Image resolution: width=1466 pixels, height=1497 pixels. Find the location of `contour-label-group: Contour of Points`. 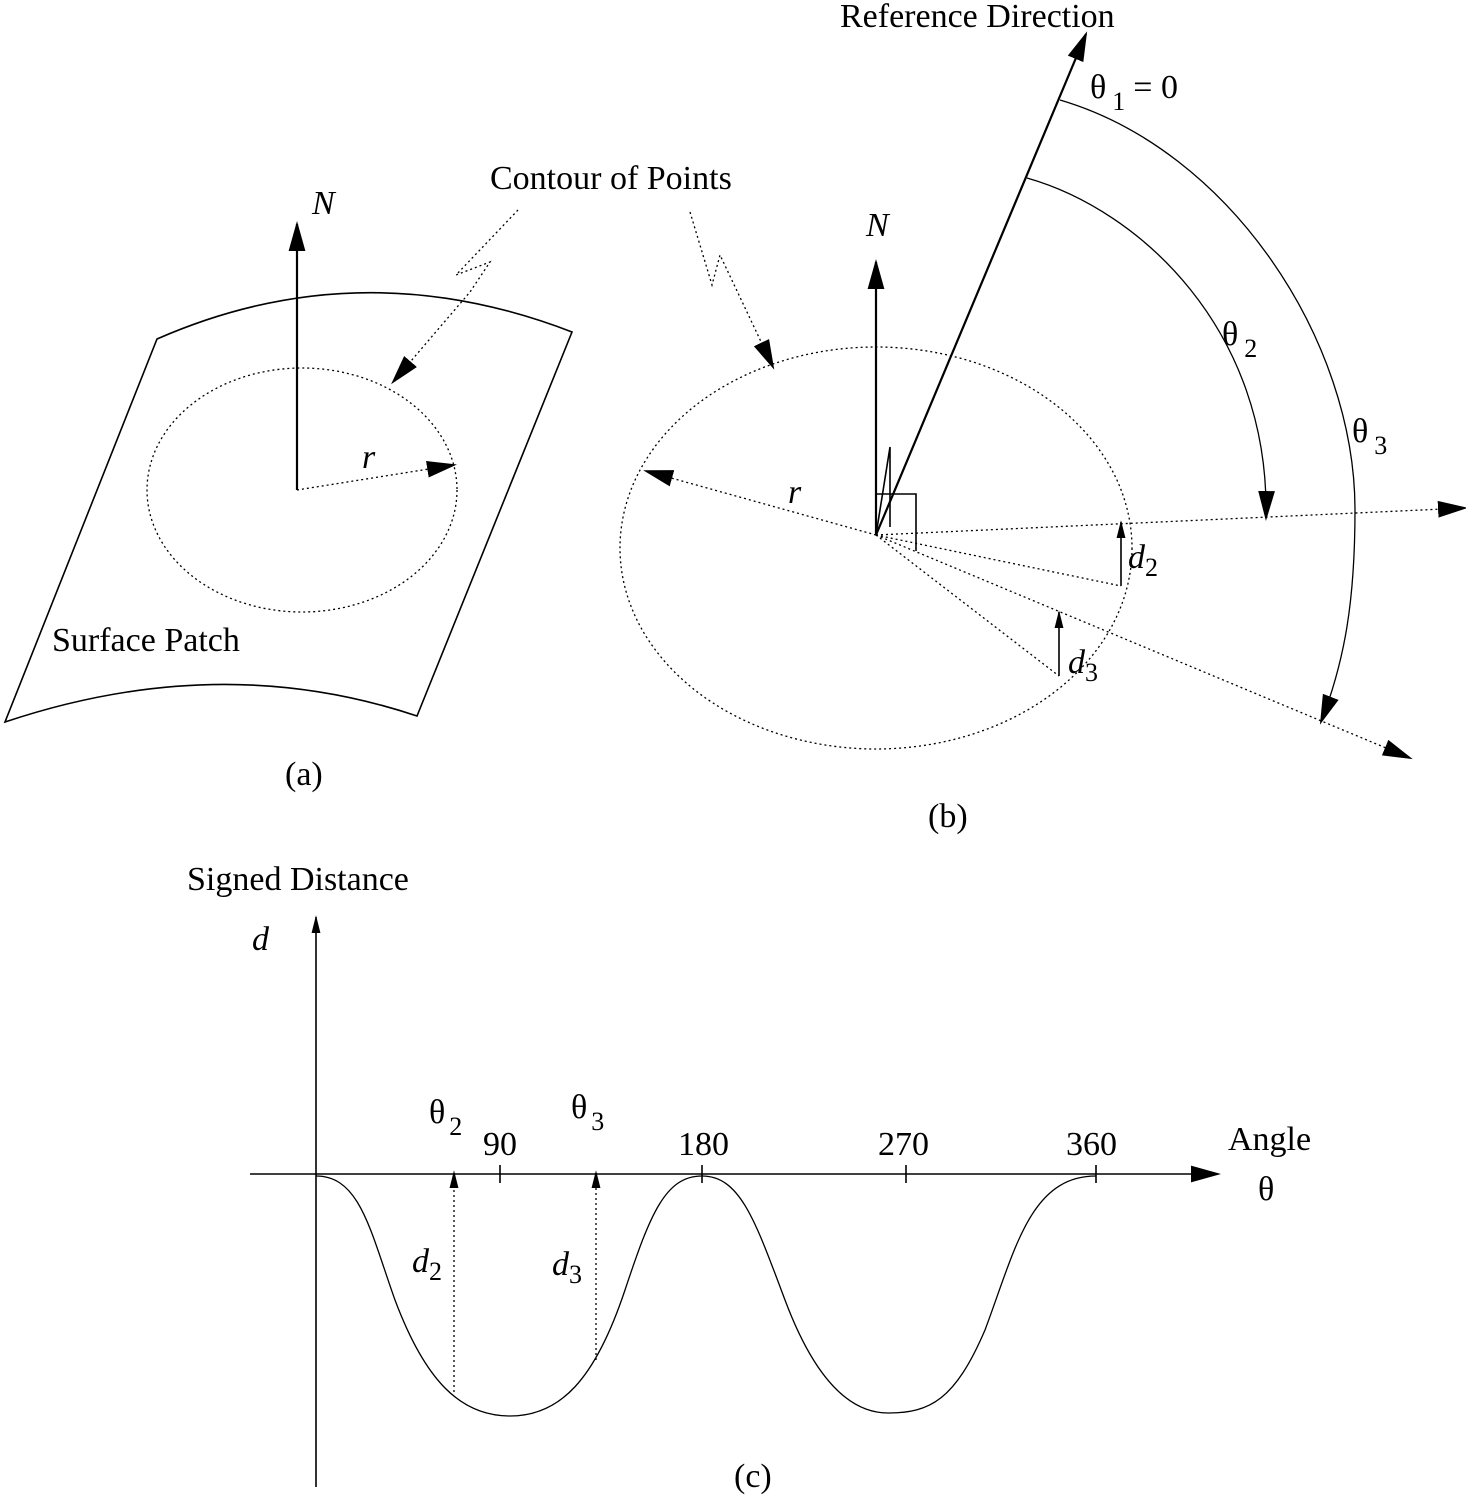

contour-label-group: Contour of Points is located at coordinates (583, 272).